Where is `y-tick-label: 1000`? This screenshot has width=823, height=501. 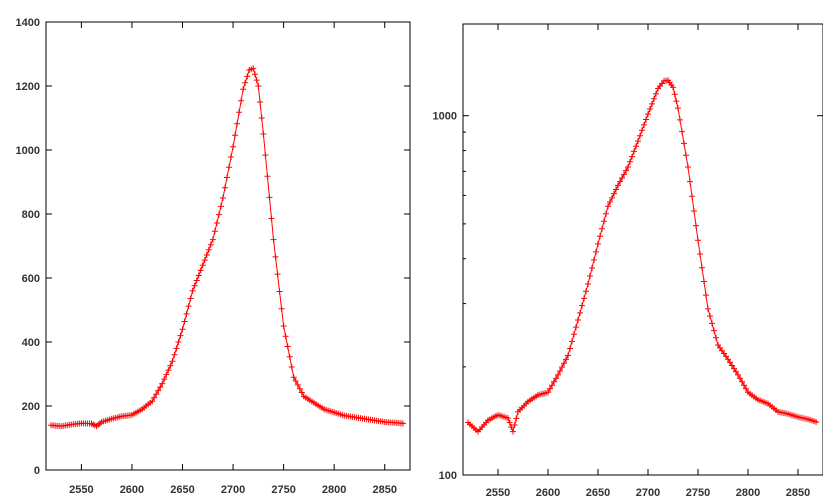 y-tick-label: 1000 is located at coordinates (28, 151).